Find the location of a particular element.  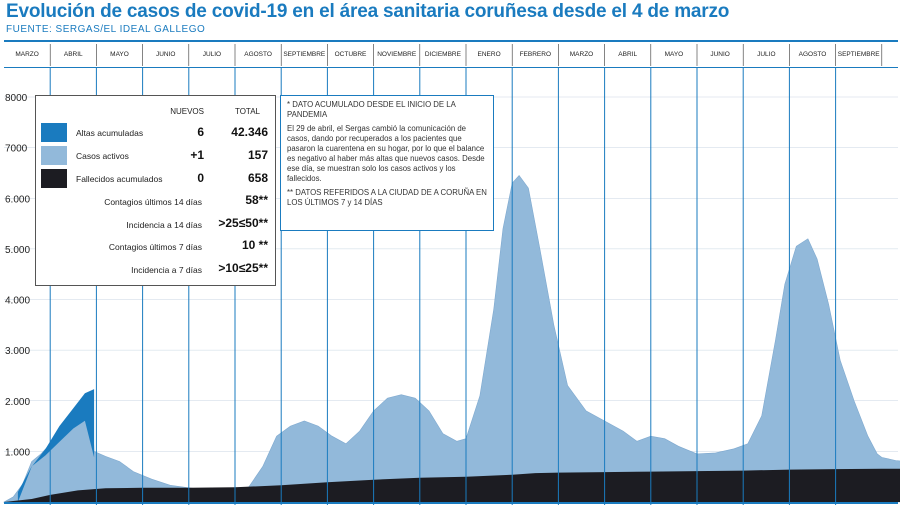

fallecidos-swatch is located at coordinates (54, 178).